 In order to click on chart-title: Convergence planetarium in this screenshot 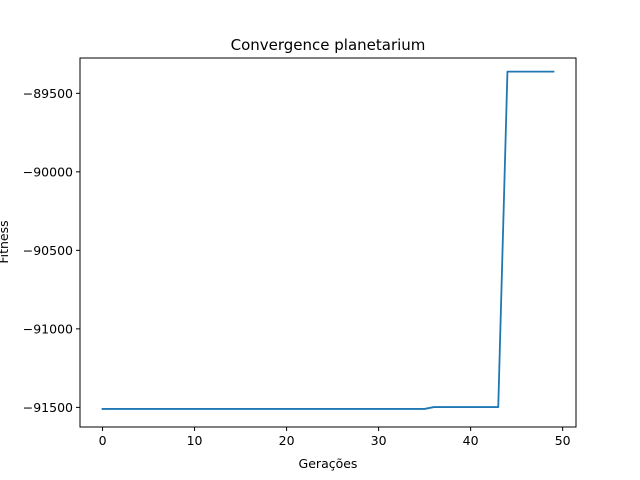, I will do `click(328, 45)`.